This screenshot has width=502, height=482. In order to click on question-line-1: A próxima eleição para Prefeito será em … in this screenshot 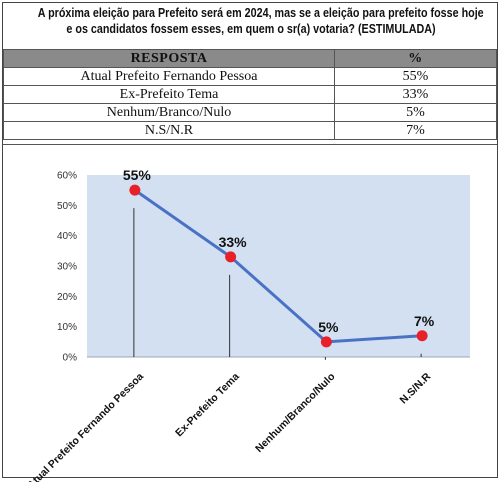, I will do `click(260, 13)`.